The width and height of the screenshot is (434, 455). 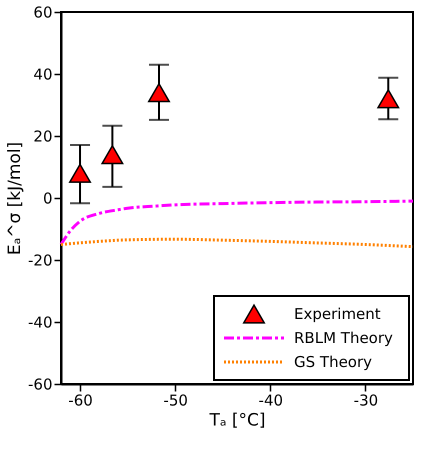 What do you see at coordinates (333, 362) in the screenshot?
I see `legend-label: GS Theory` at bounding box center [333, 362].